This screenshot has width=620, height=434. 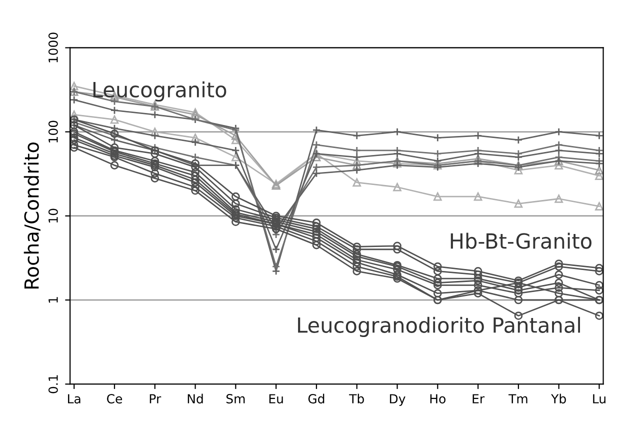 What do you see at coordinates (159, 91) in the screenshot?
I see `annotation: Leucogranito` at bounding box center [159, 91].